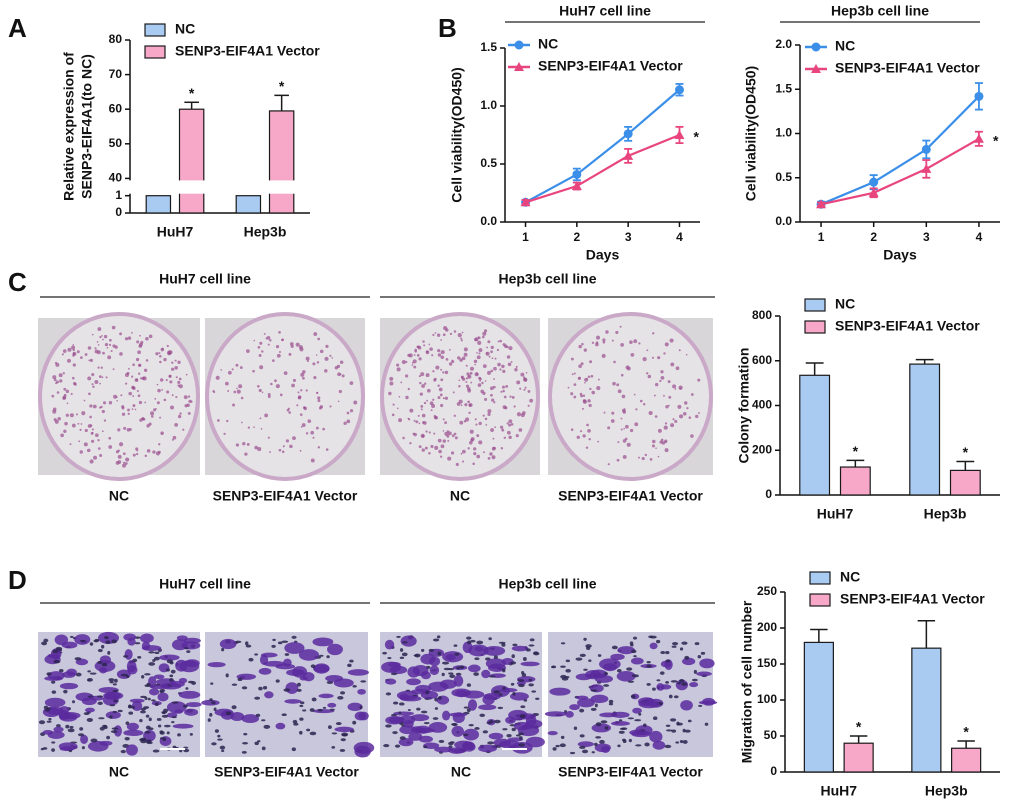 This screenshot has width=1020, height=801. Describe the element at coordinates (926, 237) in the screenshot. I see `x-tick-label: 3` at that location.